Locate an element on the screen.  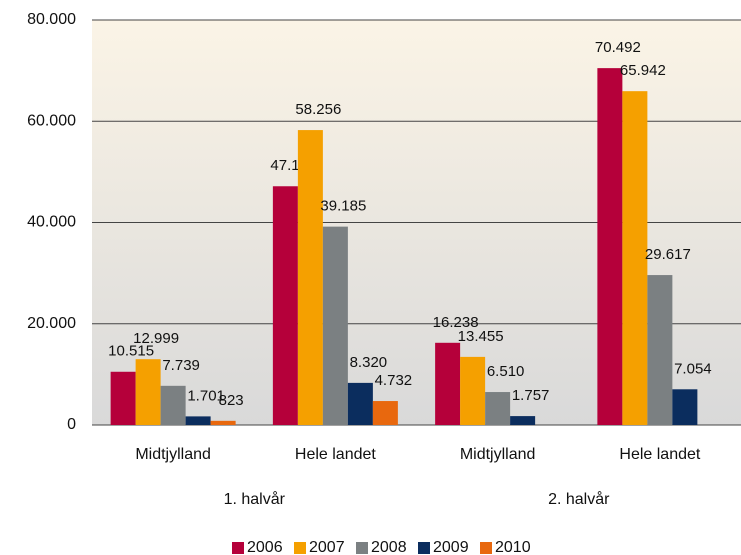
data-label: 823 is located at coordinates (231, 400).